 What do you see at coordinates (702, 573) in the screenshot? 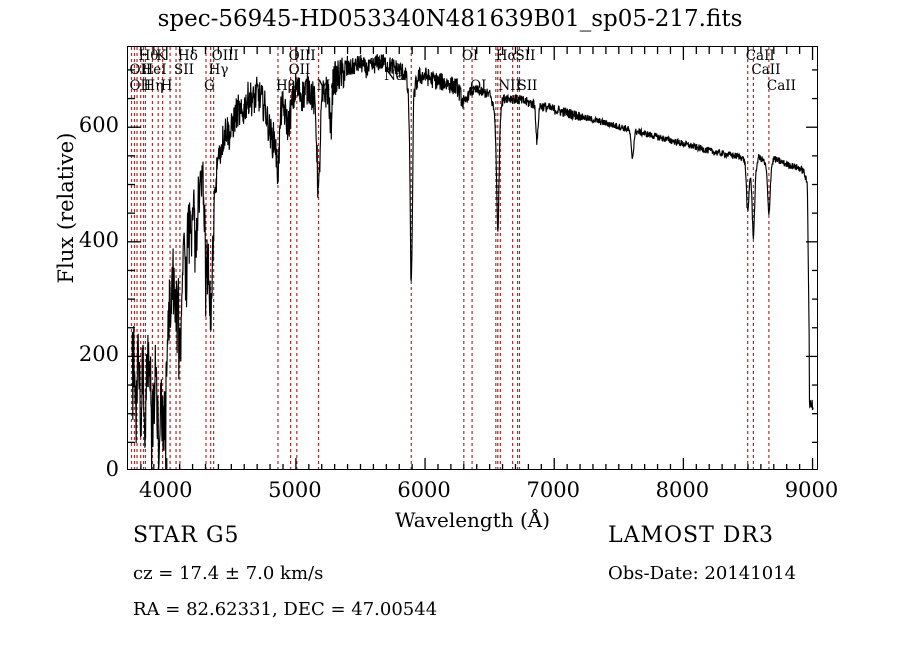
I see `observation-date: Obs-Date: 20141014` at bounding box center [702, 573].